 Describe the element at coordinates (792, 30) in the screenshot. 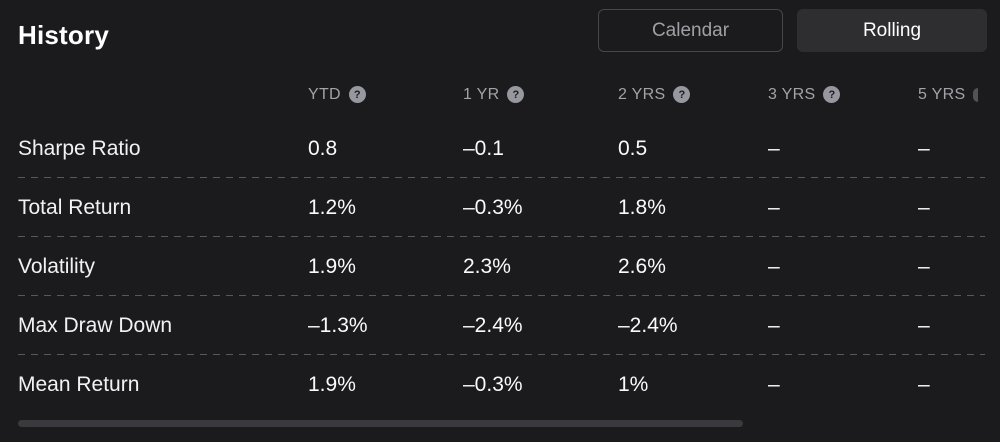

I see `view-toggle-group: Calendar Rolling` at that location.